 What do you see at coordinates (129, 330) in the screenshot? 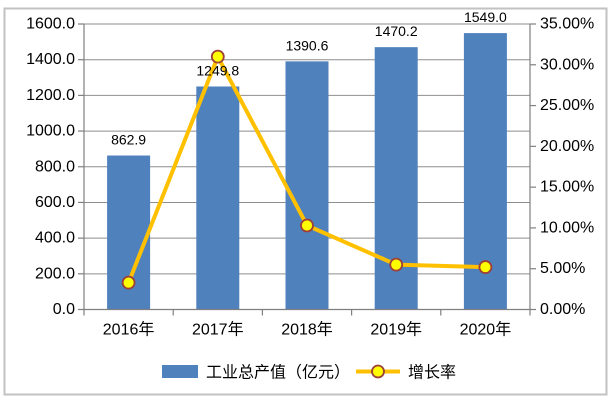
I see `x-axis-label: 2016年` at bounding box center [129, 330].